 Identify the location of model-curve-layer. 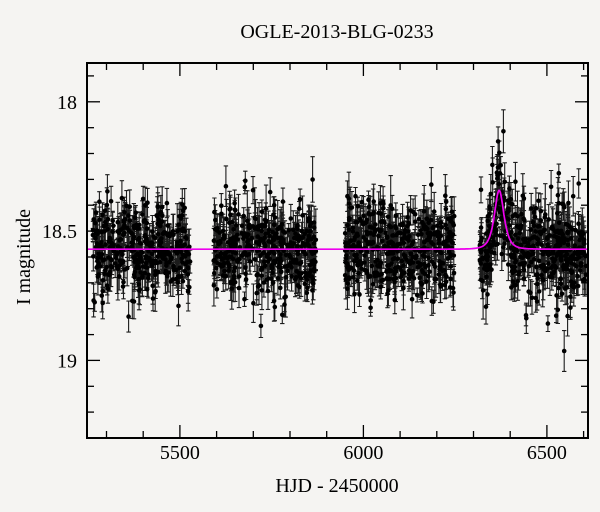
(337, 220).